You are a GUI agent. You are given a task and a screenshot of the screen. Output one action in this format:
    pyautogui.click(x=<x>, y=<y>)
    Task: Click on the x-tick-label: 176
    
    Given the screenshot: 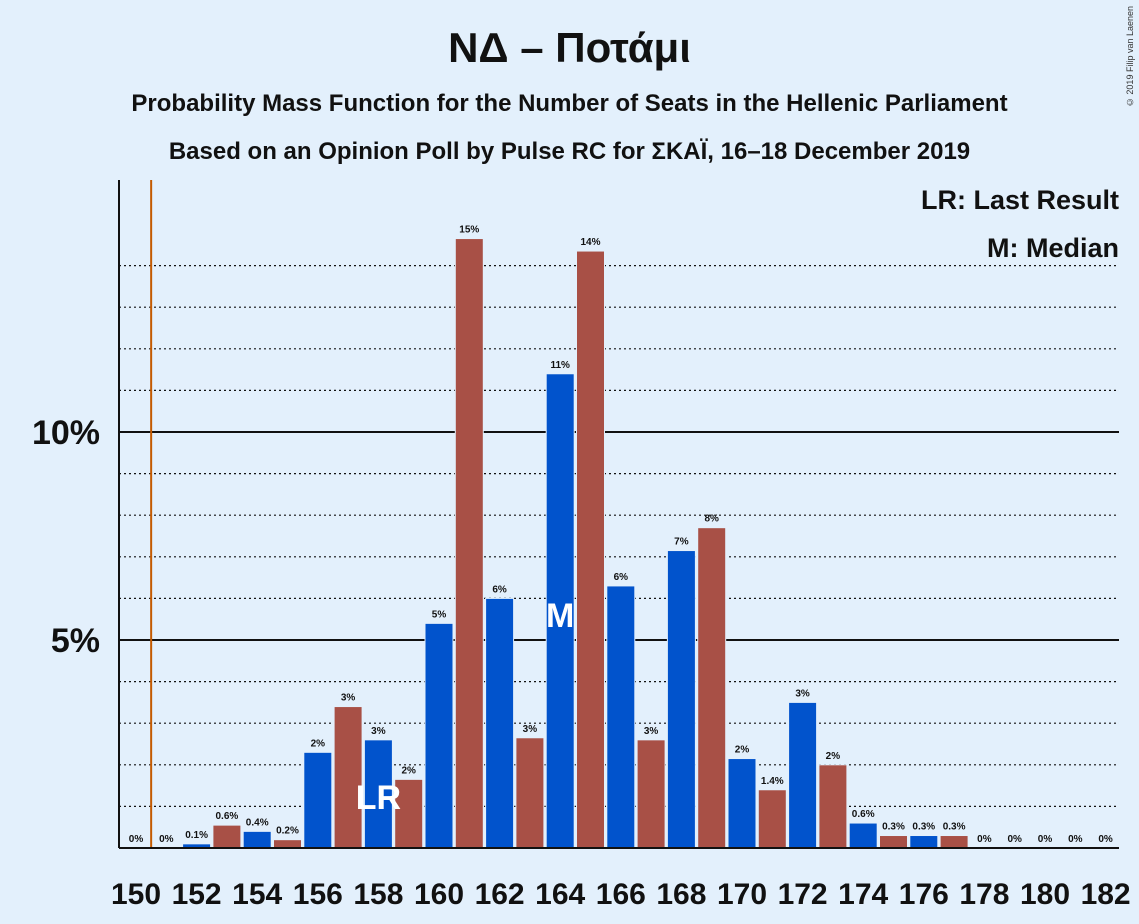 What is the action you would take?
    pyautogui.click(x=924, y=894)
    